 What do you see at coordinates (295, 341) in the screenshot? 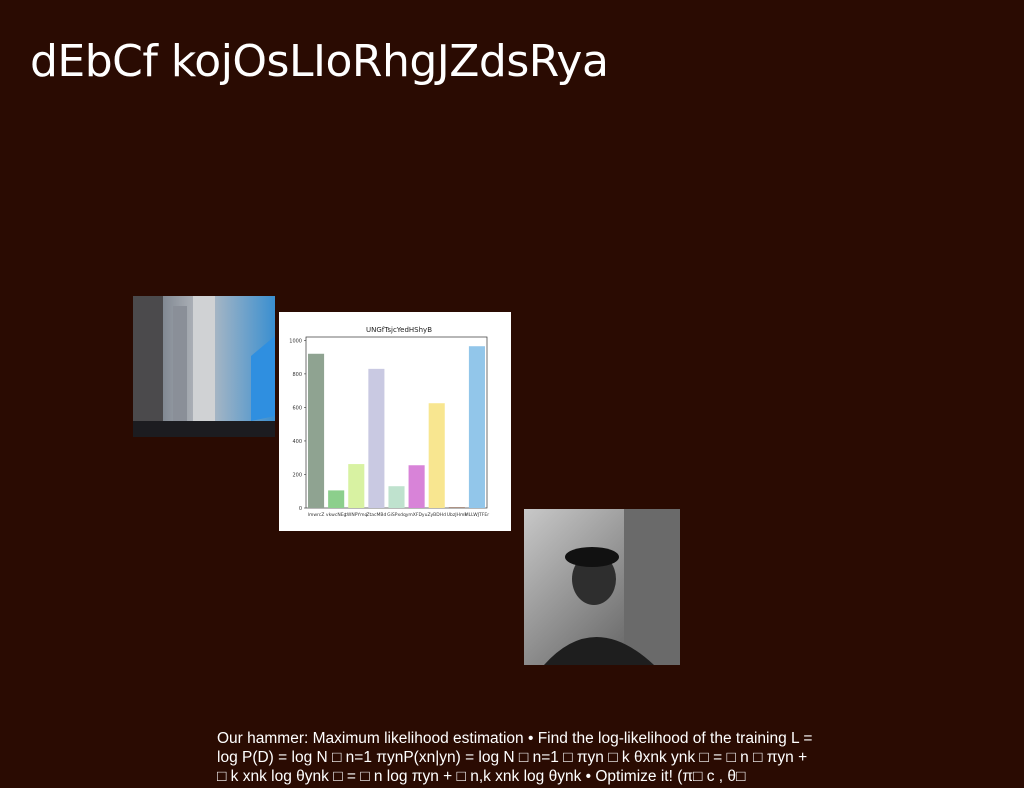
I see `y-tick-label: 1000` at bounding box center [295, 341].